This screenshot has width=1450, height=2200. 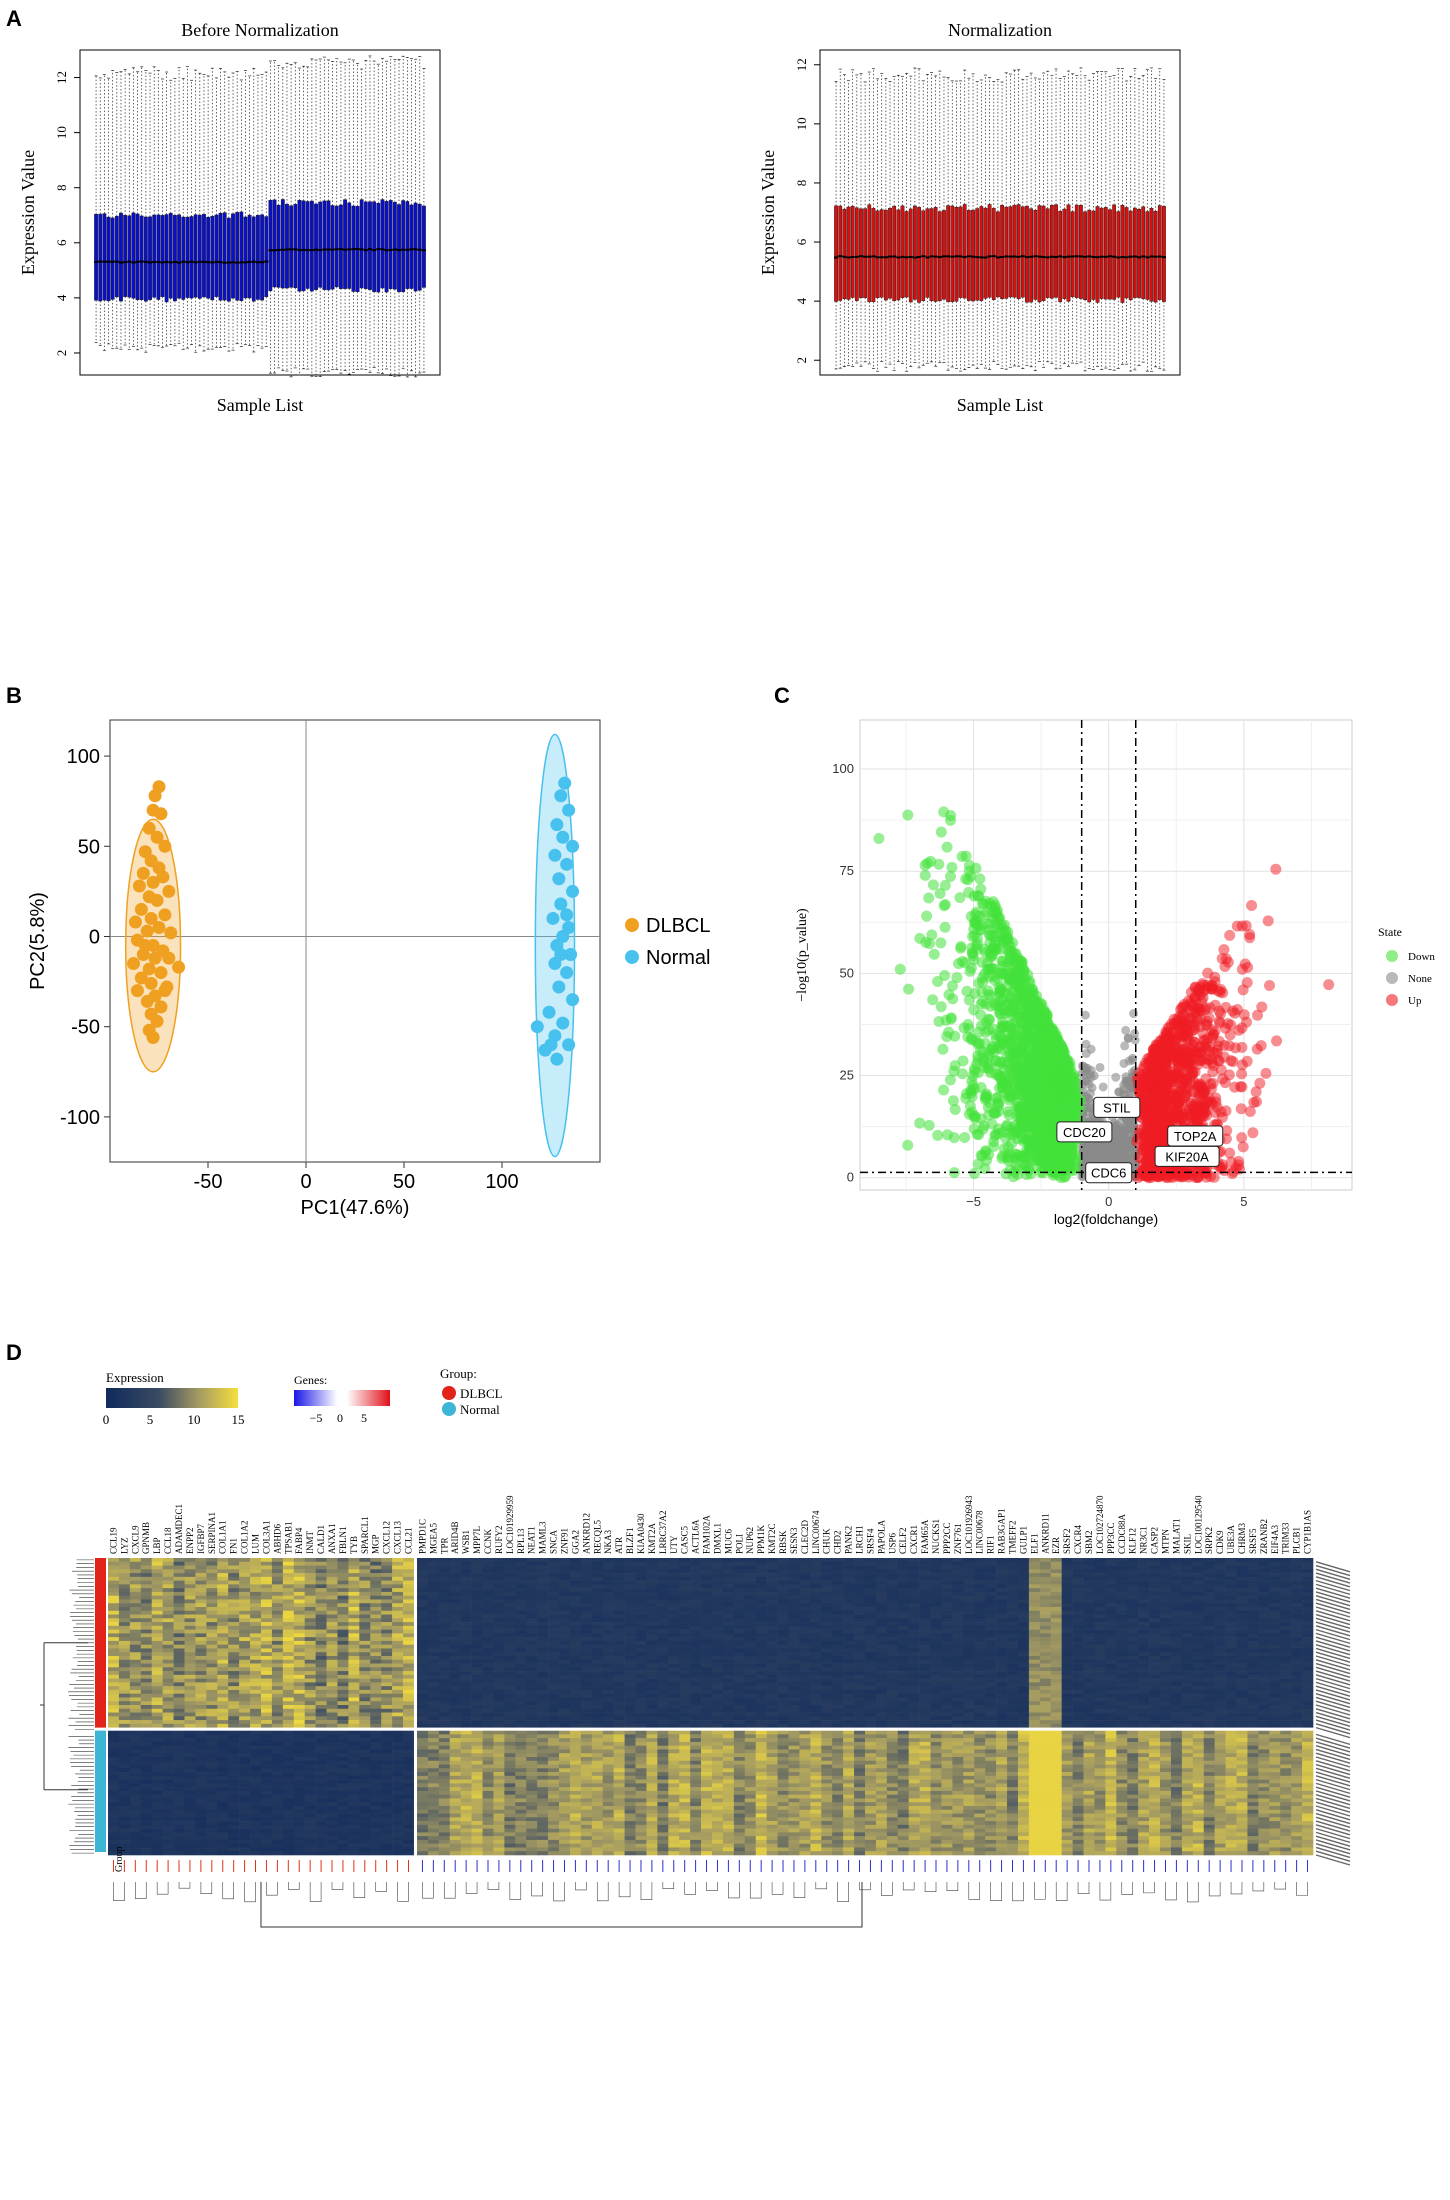 What do you see at coordinates (801, 360) in the screenshot?
I see `y-tick-label: 2` at bounding box center [801, 360].